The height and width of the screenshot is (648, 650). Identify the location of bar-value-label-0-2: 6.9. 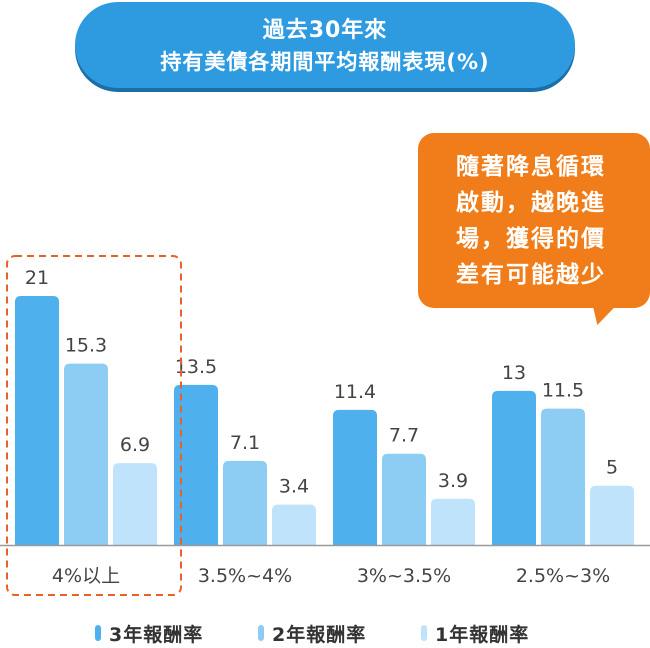
(135, 445).